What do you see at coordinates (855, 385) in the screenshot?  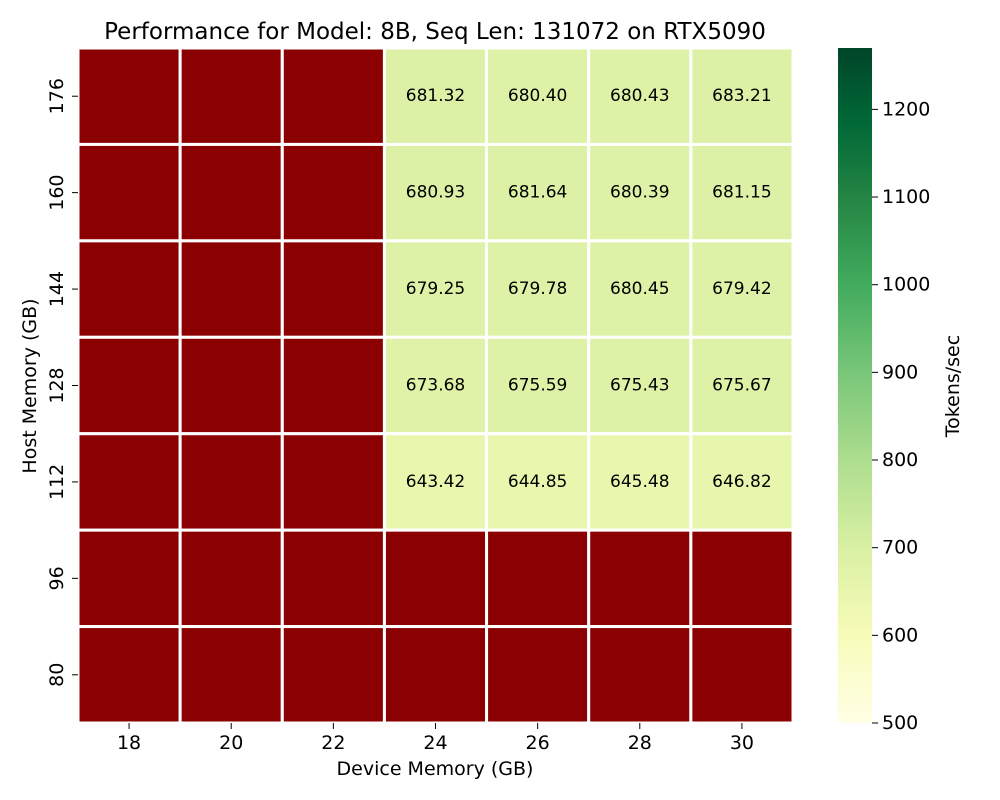 I see `colorbar` at bounding box center [855, 385].